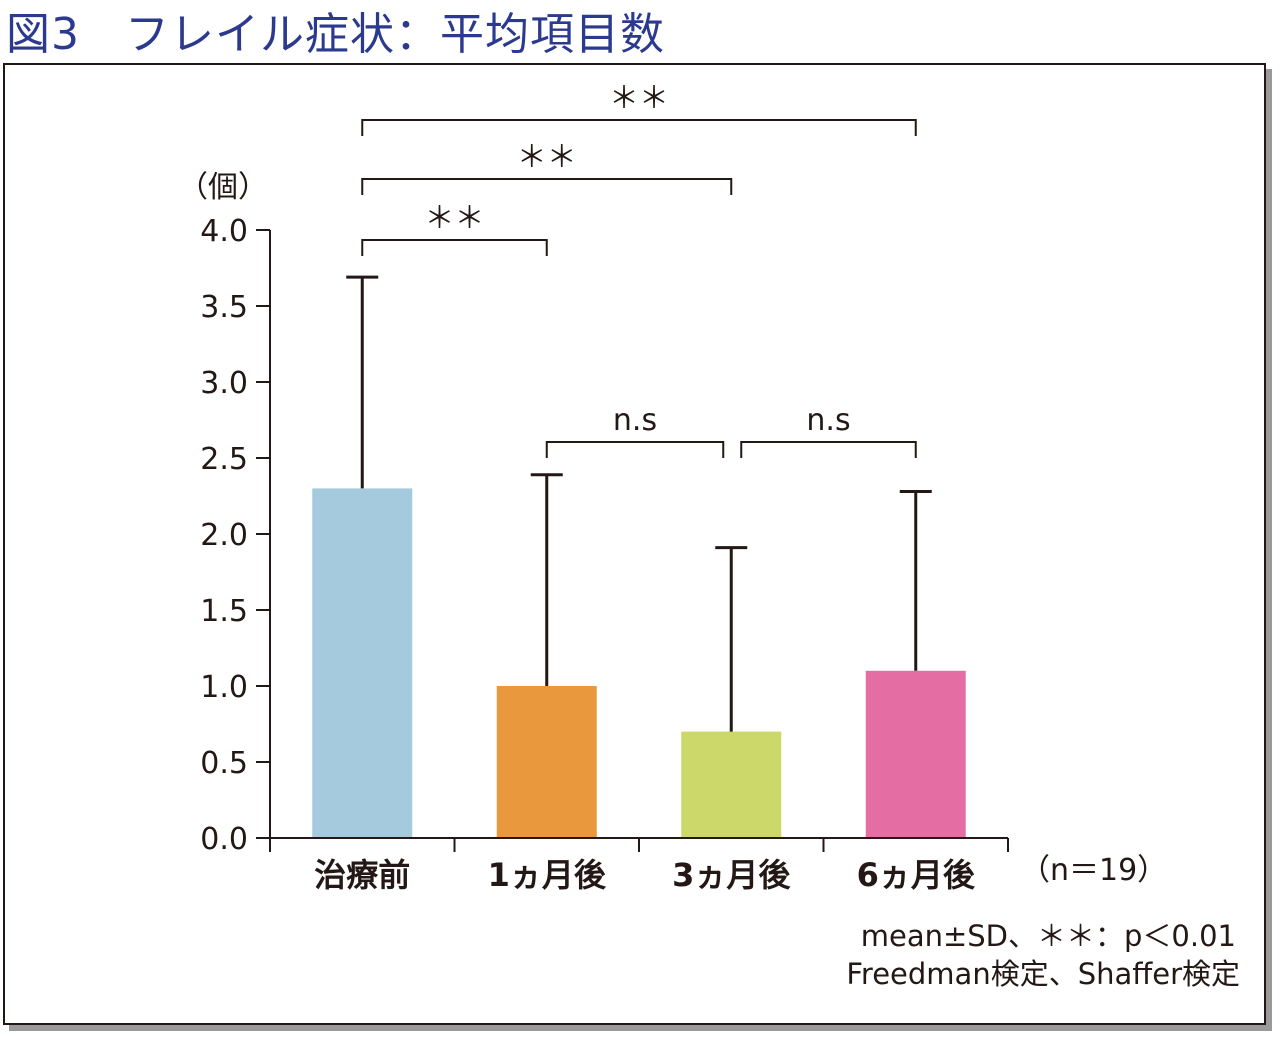 The width and height of the screenshot is (1280, 1040). What do you see at coordinates (224, 611) in the screenshot?
I see `y-tick-label: 1.5` at bounding box center [224, 611].